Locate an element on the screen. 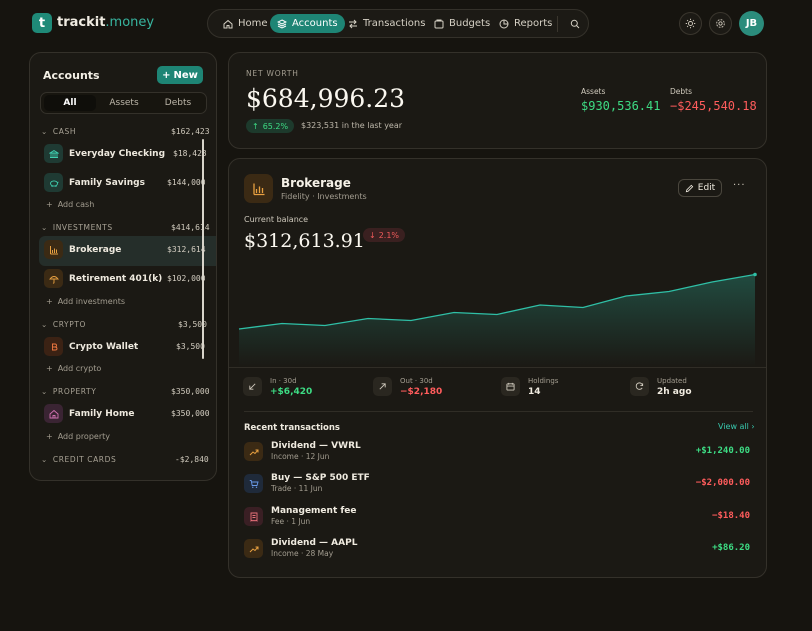 The height and width of the screenshot is (631, 812). logo-icon: t is located at coordinates (42, 23).